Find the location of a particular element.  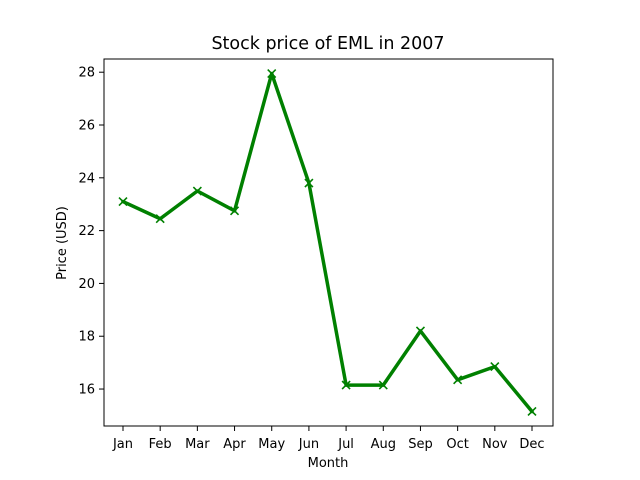

x-tick-label: Feb is located at coordinates (160, 444).